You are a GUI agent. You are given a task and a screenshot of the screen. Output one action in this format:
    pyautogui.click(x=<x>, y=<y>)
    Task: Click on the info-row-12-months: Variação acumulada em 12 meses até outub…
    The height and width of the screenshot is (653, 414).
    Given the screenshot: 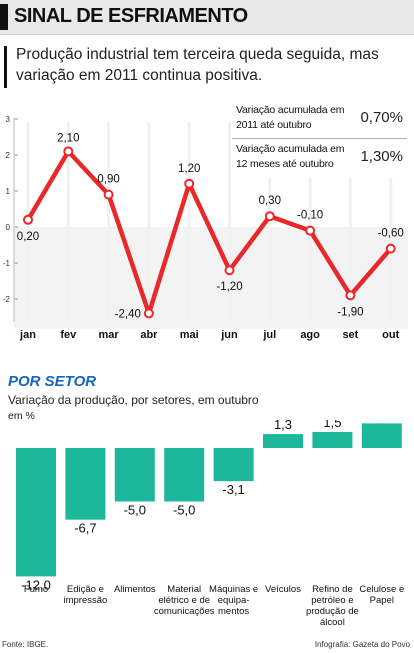 What is the action you would take?
    pyautogui.click(x=319, y=158)
    